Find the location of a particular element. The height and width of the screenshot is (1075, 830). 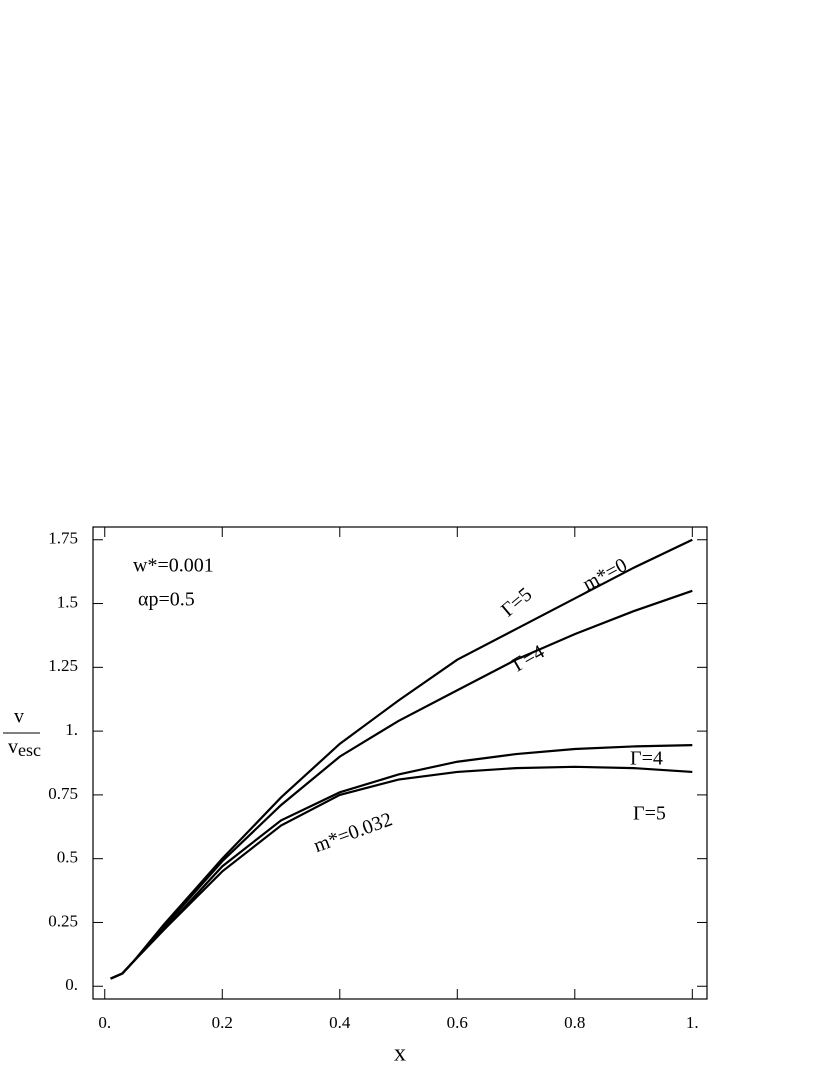

x-tick-label: 0.8 is located at coordinates (574, 1022).